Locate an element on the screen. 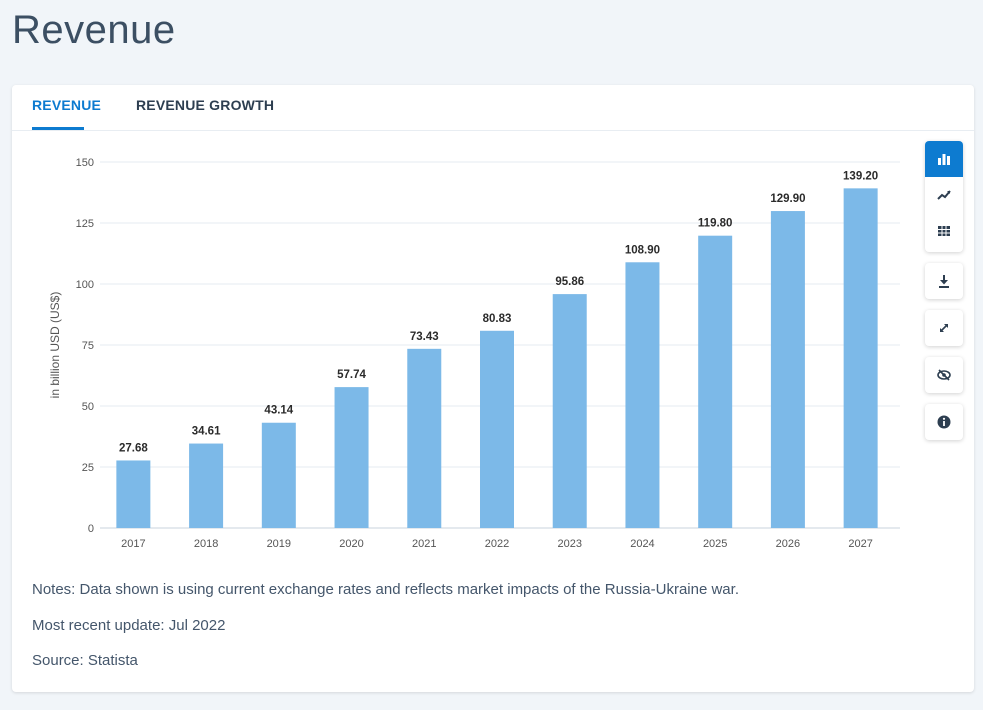 The width and height of the screenshot is (983, 710). y-tick-label: 50 is located at coordinates (88, 407).